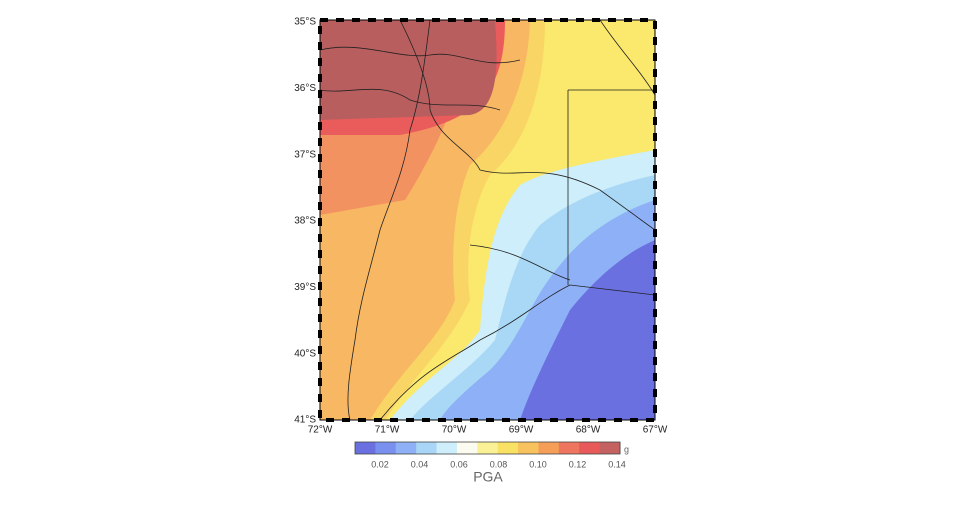 The width and height of the screenshot is (960, 508). What do you see at coordinates (488, 430) in the screenshot?
I see `lon-labels: 72°W 71°W 70°W 69°W 68°W 67°W` at bounding box center [488, 430].